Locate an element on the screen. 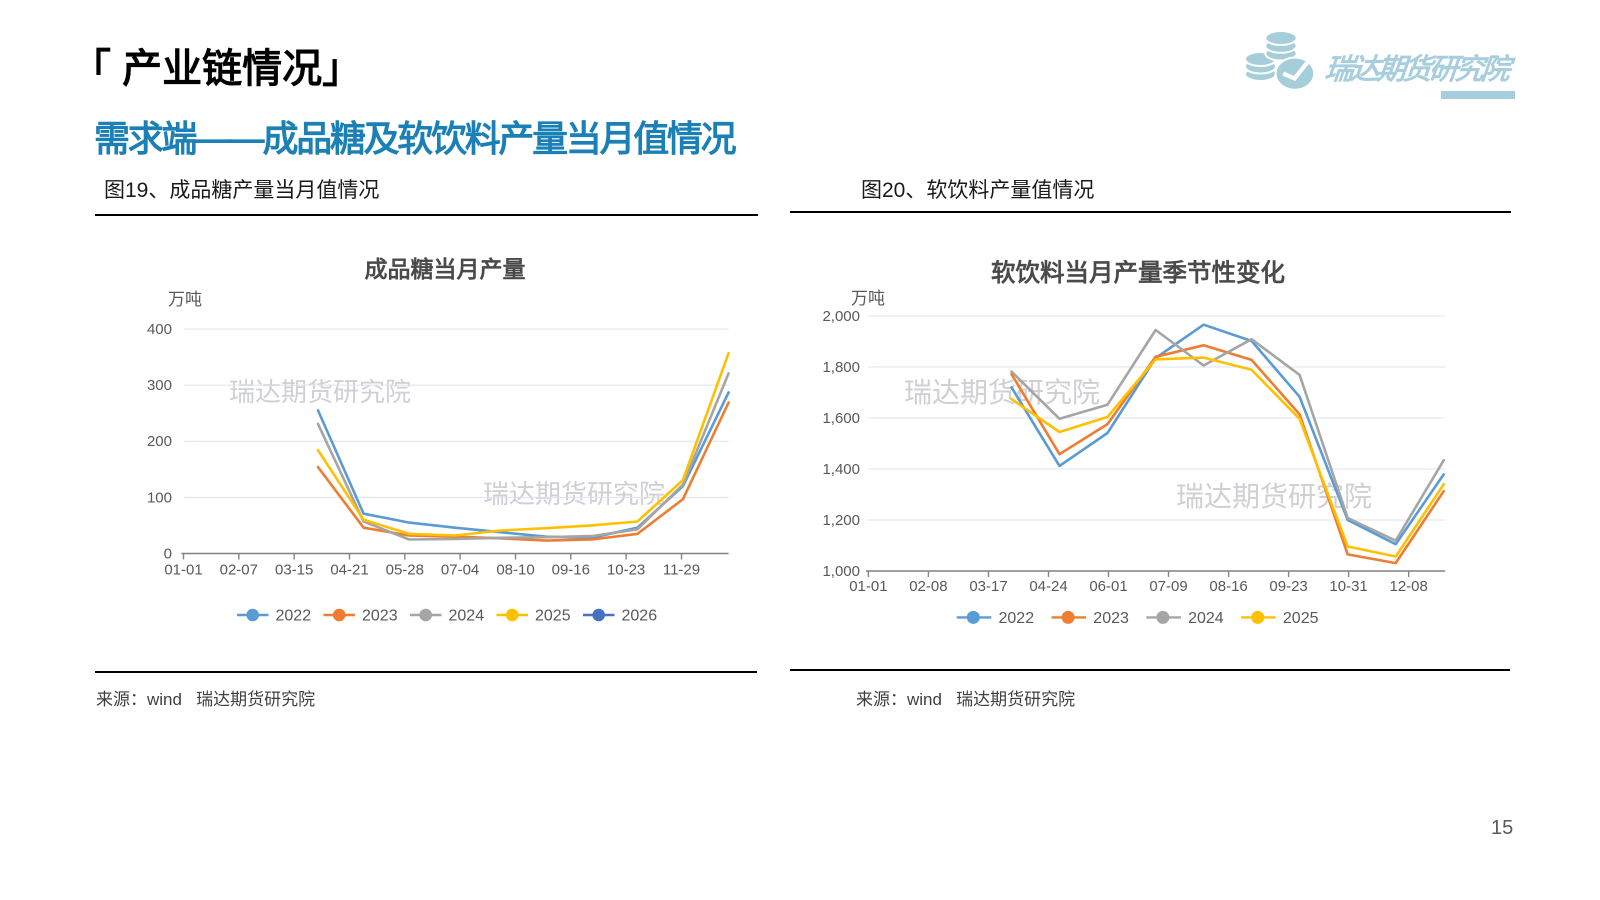 This screenshot has height=900, width=1600. svg-text: 400 is located at coordinates (159, 329).